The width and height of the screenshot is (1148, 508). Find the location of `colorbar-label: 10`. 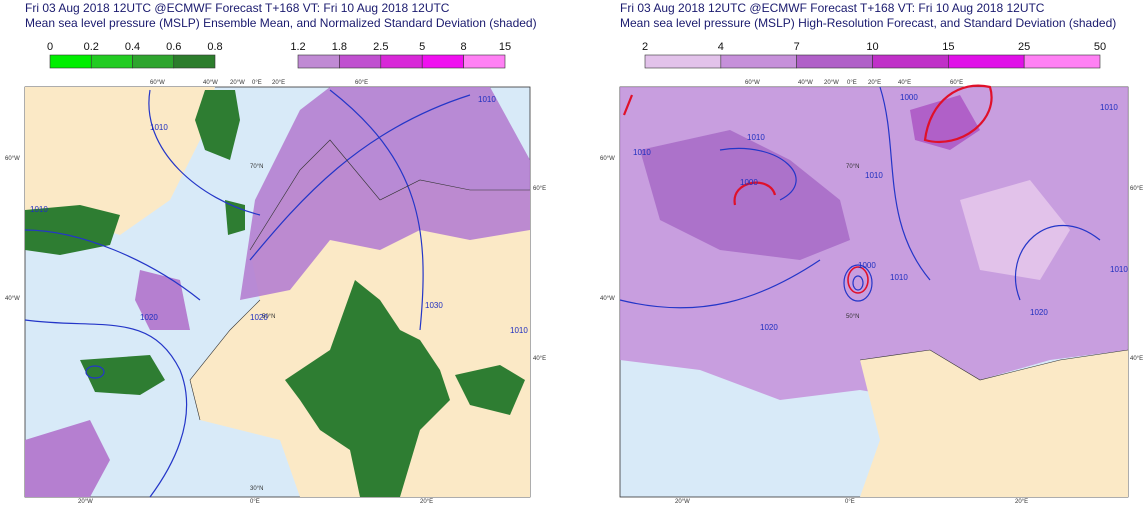

colorbar-label: 10 is located at coordinates (872, 47).